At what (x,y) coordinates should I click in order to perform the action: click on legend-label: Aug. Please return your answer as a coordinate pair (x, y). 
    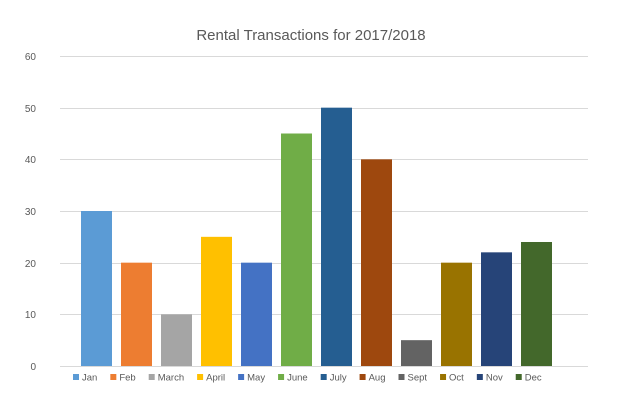
    Looking at the image, I should click on (377, 378).